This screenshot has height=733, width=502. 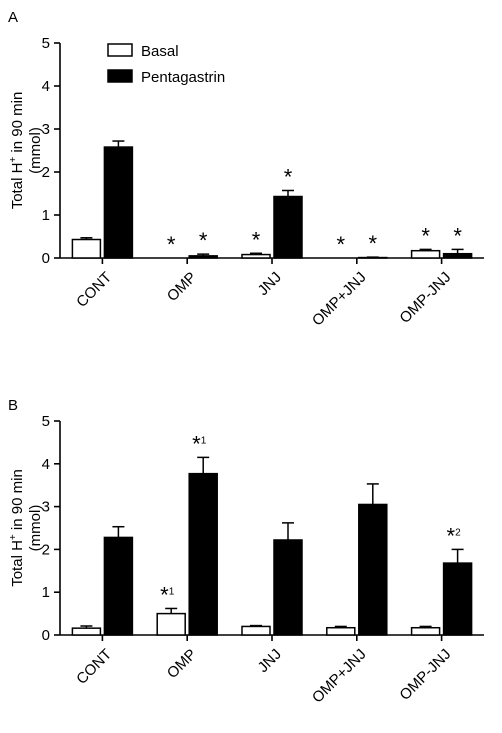 What do you see at coordinates (171, 624) in the screenshot?
I see `bar-basal-omp` at bounding box center [171, 624].